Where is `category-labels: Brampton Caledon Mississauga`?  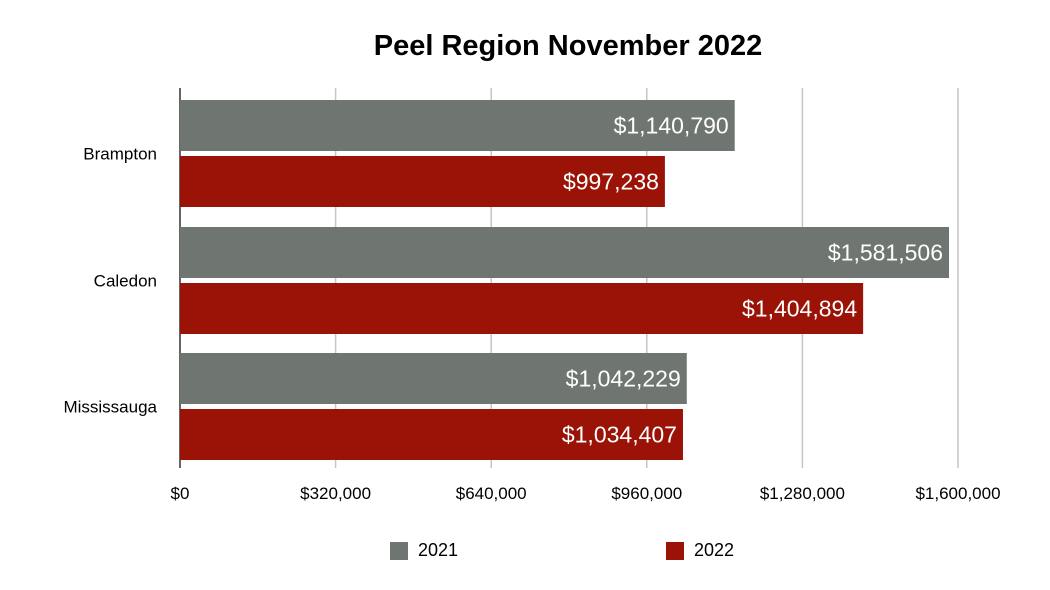 category-labels: Brampton Caledon Mississauga is located at coordinates (110, 281).